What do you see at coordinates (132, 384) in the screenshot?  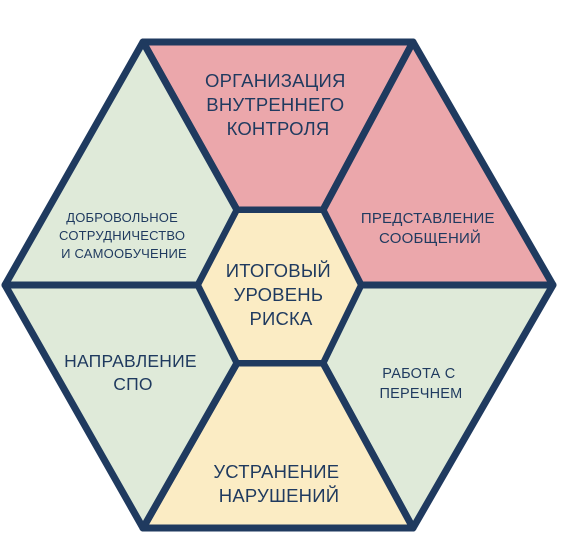 I see `segment-lower-left-line-2: СПО` at bounding box center [132, 384].